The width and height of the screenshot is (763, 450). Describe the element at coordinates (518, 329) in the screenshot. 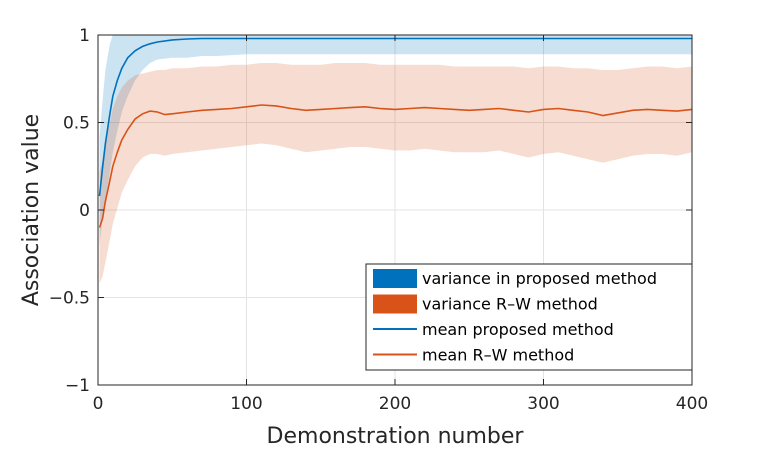

I see `legend-label: mean proposed method` at that location.